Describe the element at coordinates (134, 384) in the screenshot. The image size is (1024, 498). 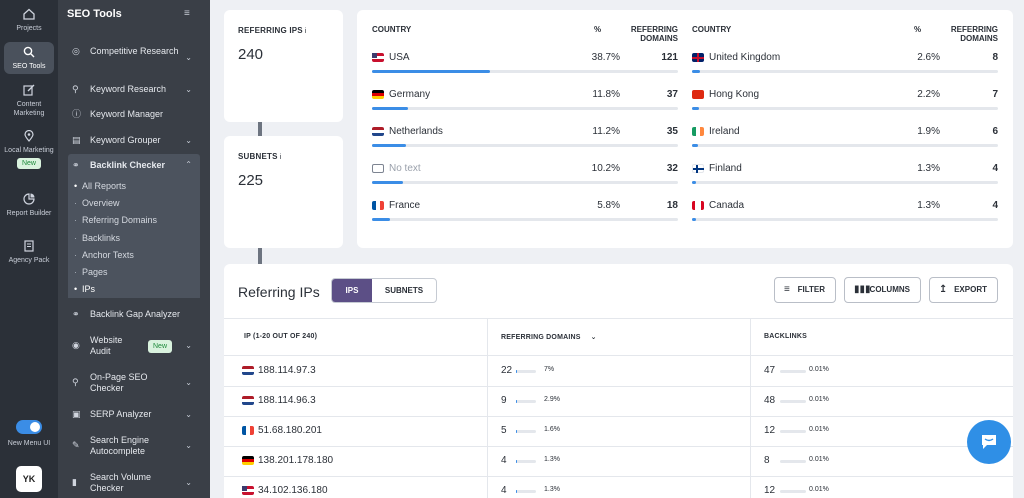
I see `menu-item-on-page-seo-checker: ⚲ On-Page SEO Checker ⌄` at that location.